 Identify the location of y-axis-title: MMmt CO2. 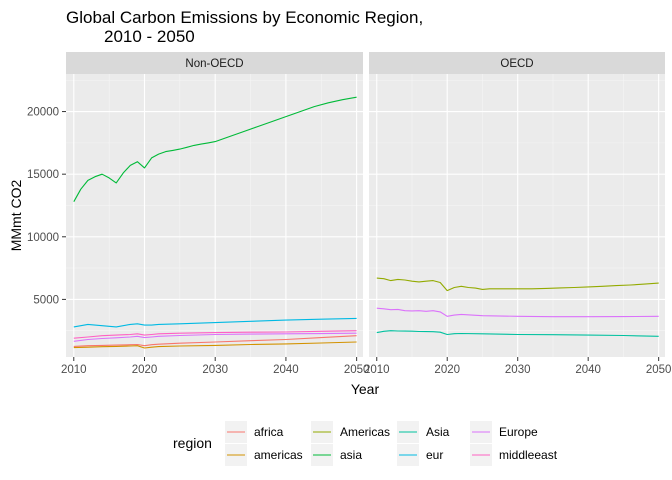
(16, 216).